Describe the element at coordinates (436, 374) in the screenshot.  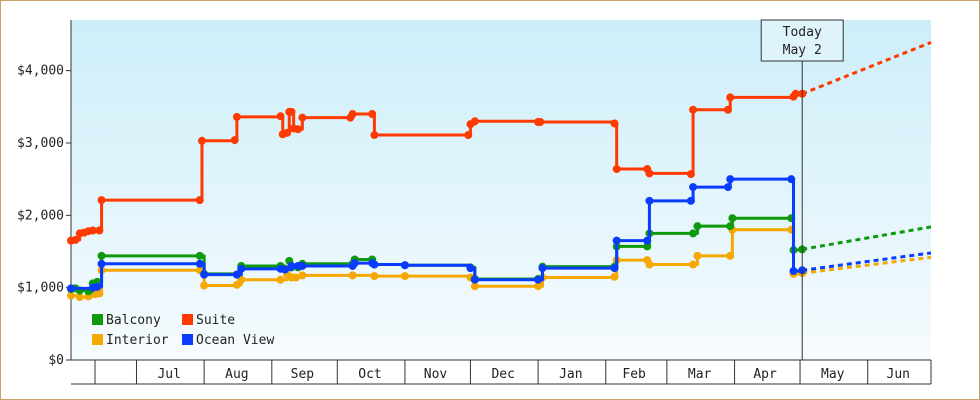
I see `x-tick-label: Nov` at that location.